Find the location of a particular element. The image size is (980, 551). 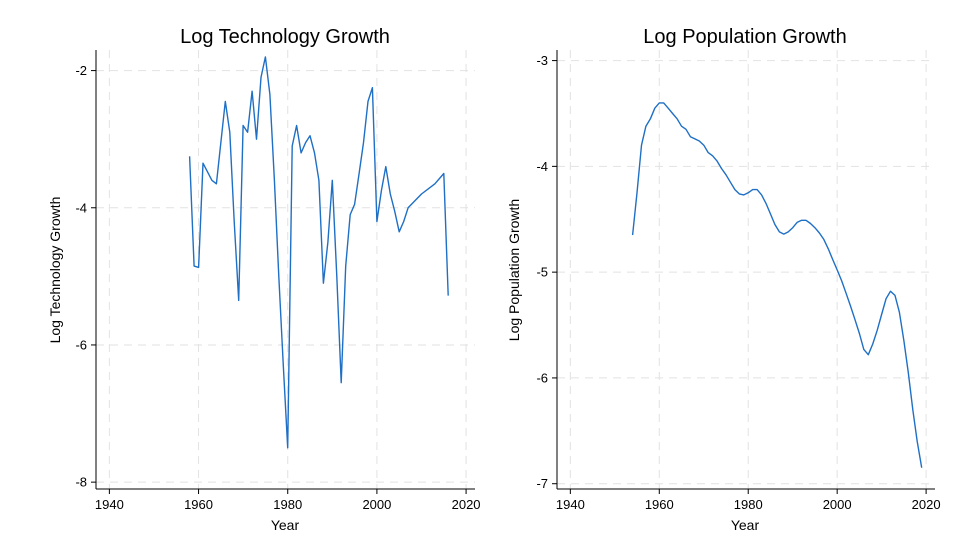

chart-title: Log Population Growth is located at coordinates (744, 37).